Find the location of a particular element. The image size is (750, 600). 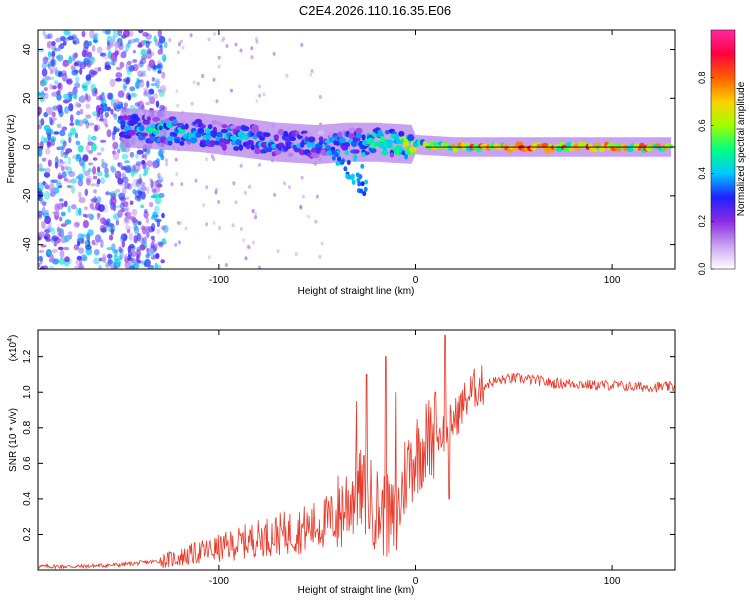

y-tick-label: -40 is located at coordinates (27, 244).